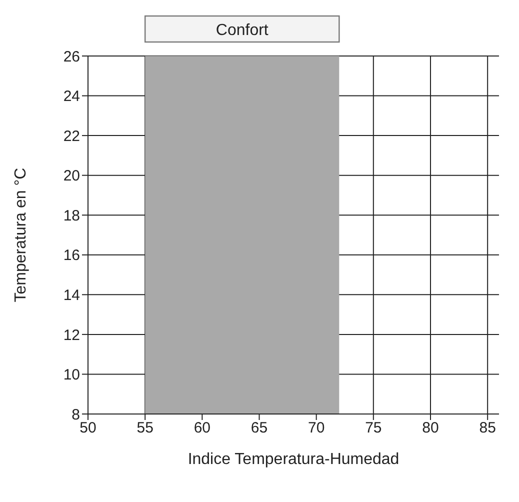  What do you see at coordinates (430, 428) in the screenshot?
I see `x-tick-label: 80` at bounding box center [430, 428].